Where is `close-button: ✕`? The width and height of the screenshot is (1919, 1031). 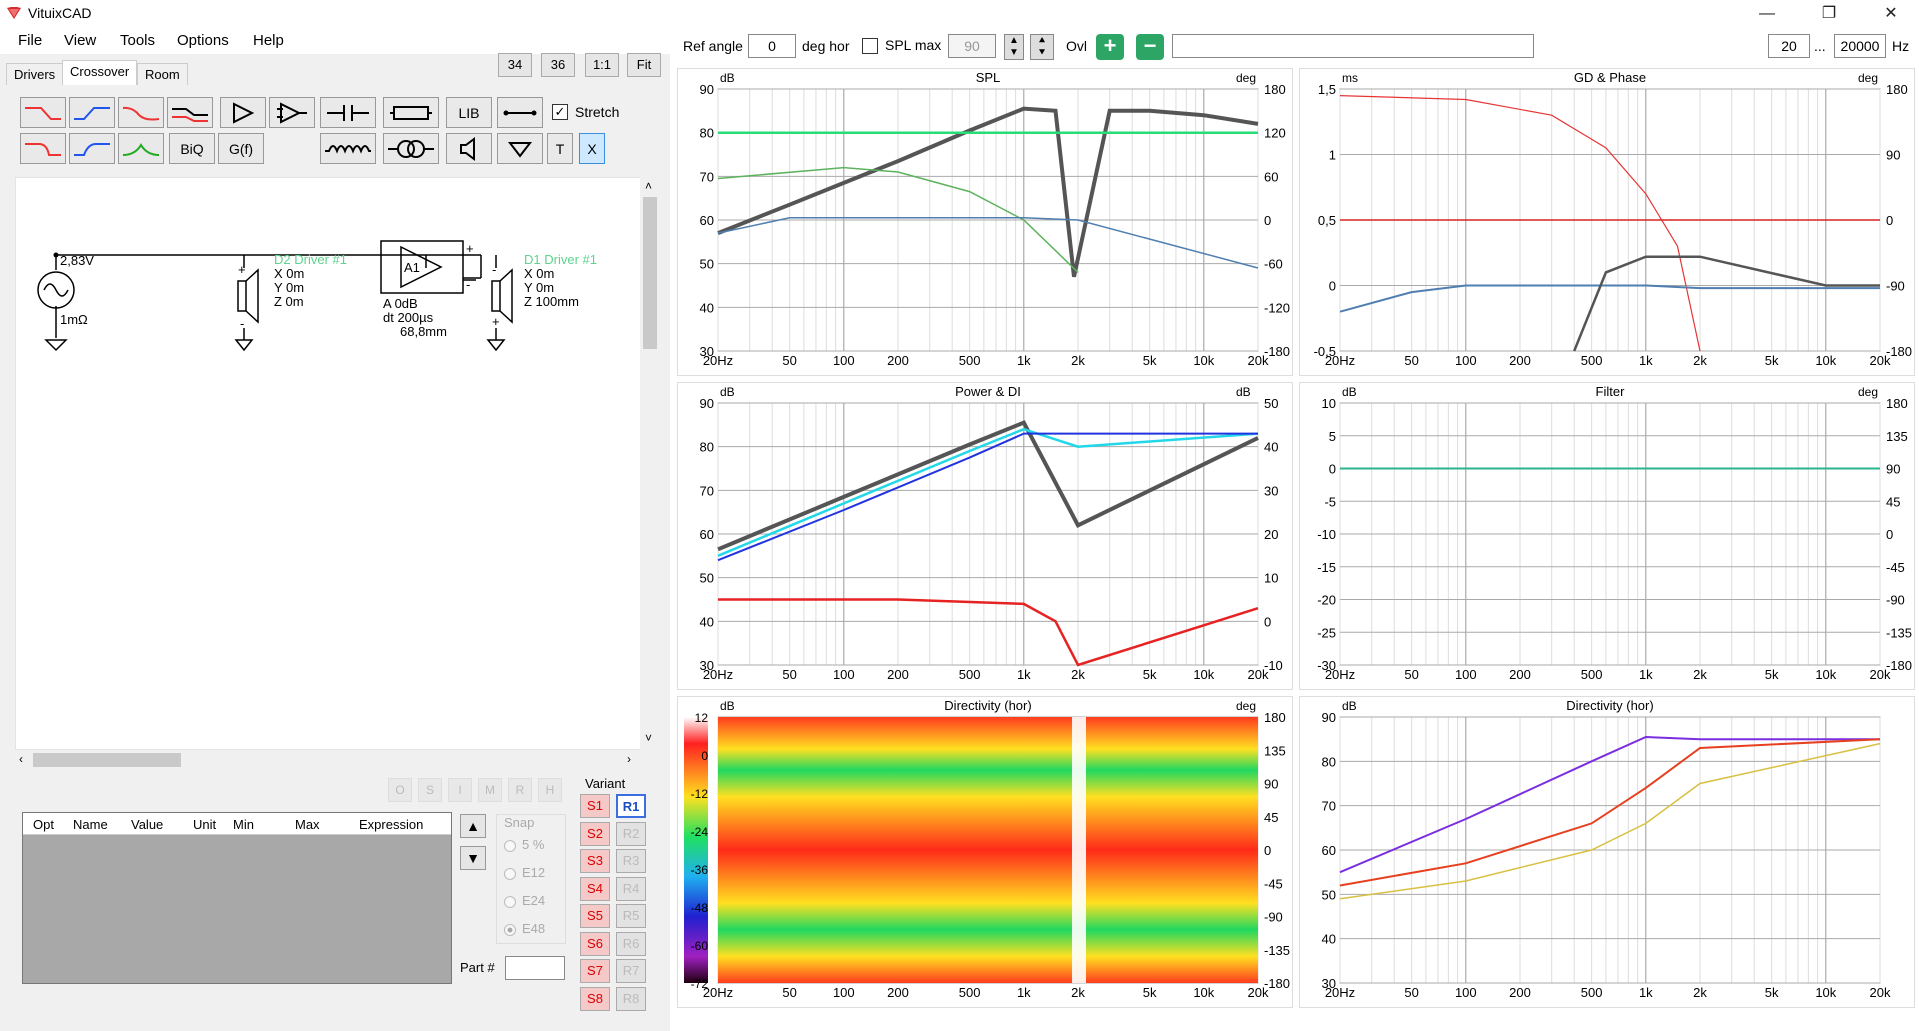
close-button: ✕ is located at coordinates (1891, 13).